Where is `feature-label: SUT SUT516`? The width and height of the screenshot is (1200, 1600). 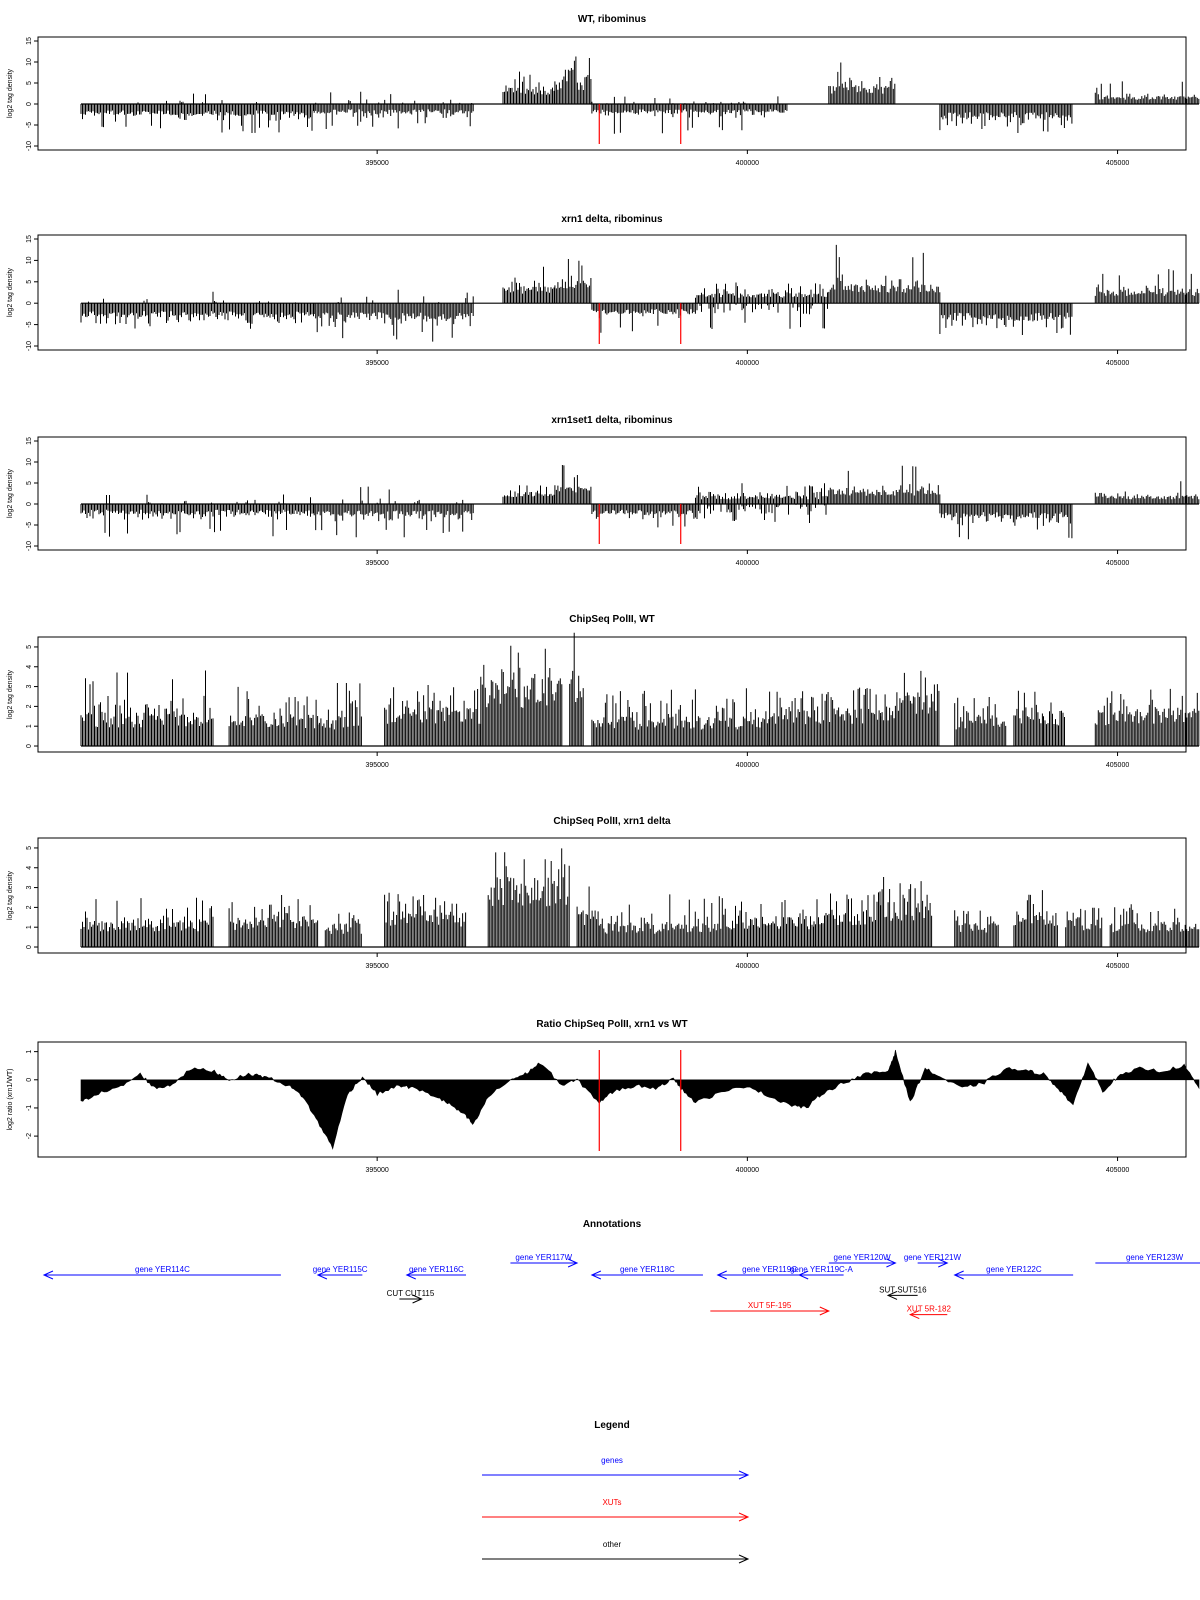
feature-label: SUT SUT516 is located at coordinates (903, 1289).